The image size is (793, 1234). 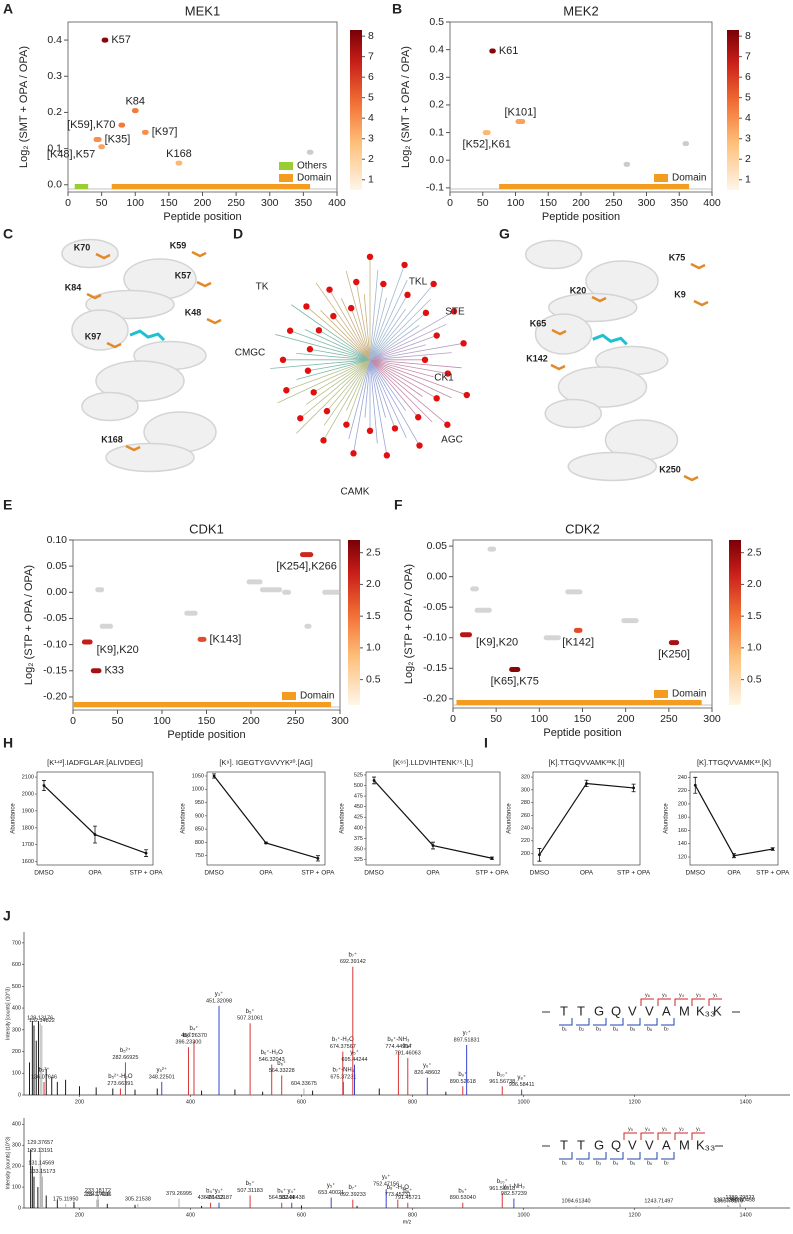 What do you see at coordinates (647, 203) in the screenshot?
I see `x-tick-label: 300` at bounding box center [647, 203].